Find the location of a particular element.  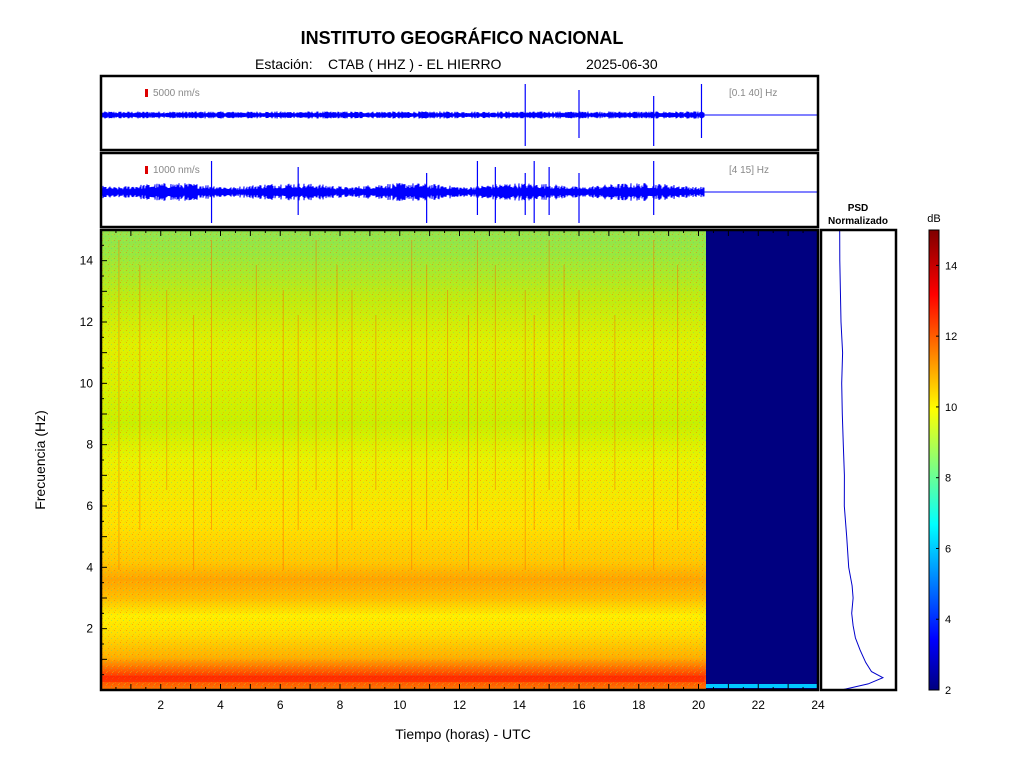

seismogram-broadband-panel: 5000 nm/s [0.1 40] Hz is located at coordinates (459, 113).